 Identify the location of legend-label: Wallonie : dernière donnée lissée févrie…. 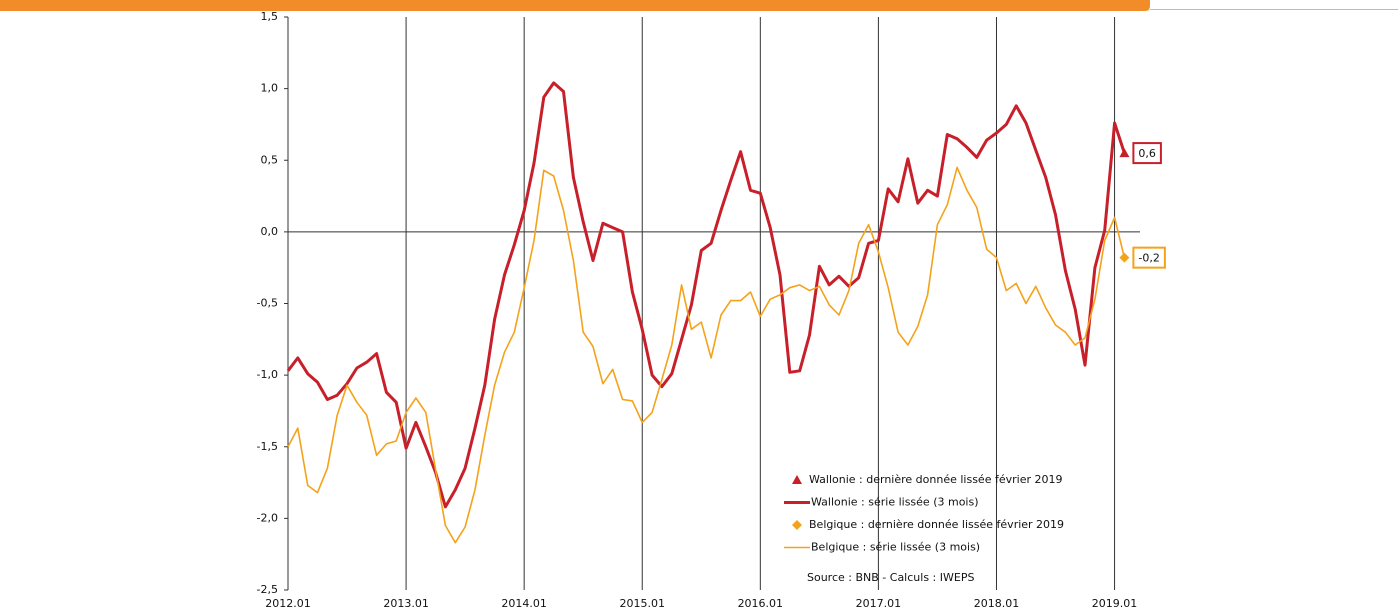
(935, 479).